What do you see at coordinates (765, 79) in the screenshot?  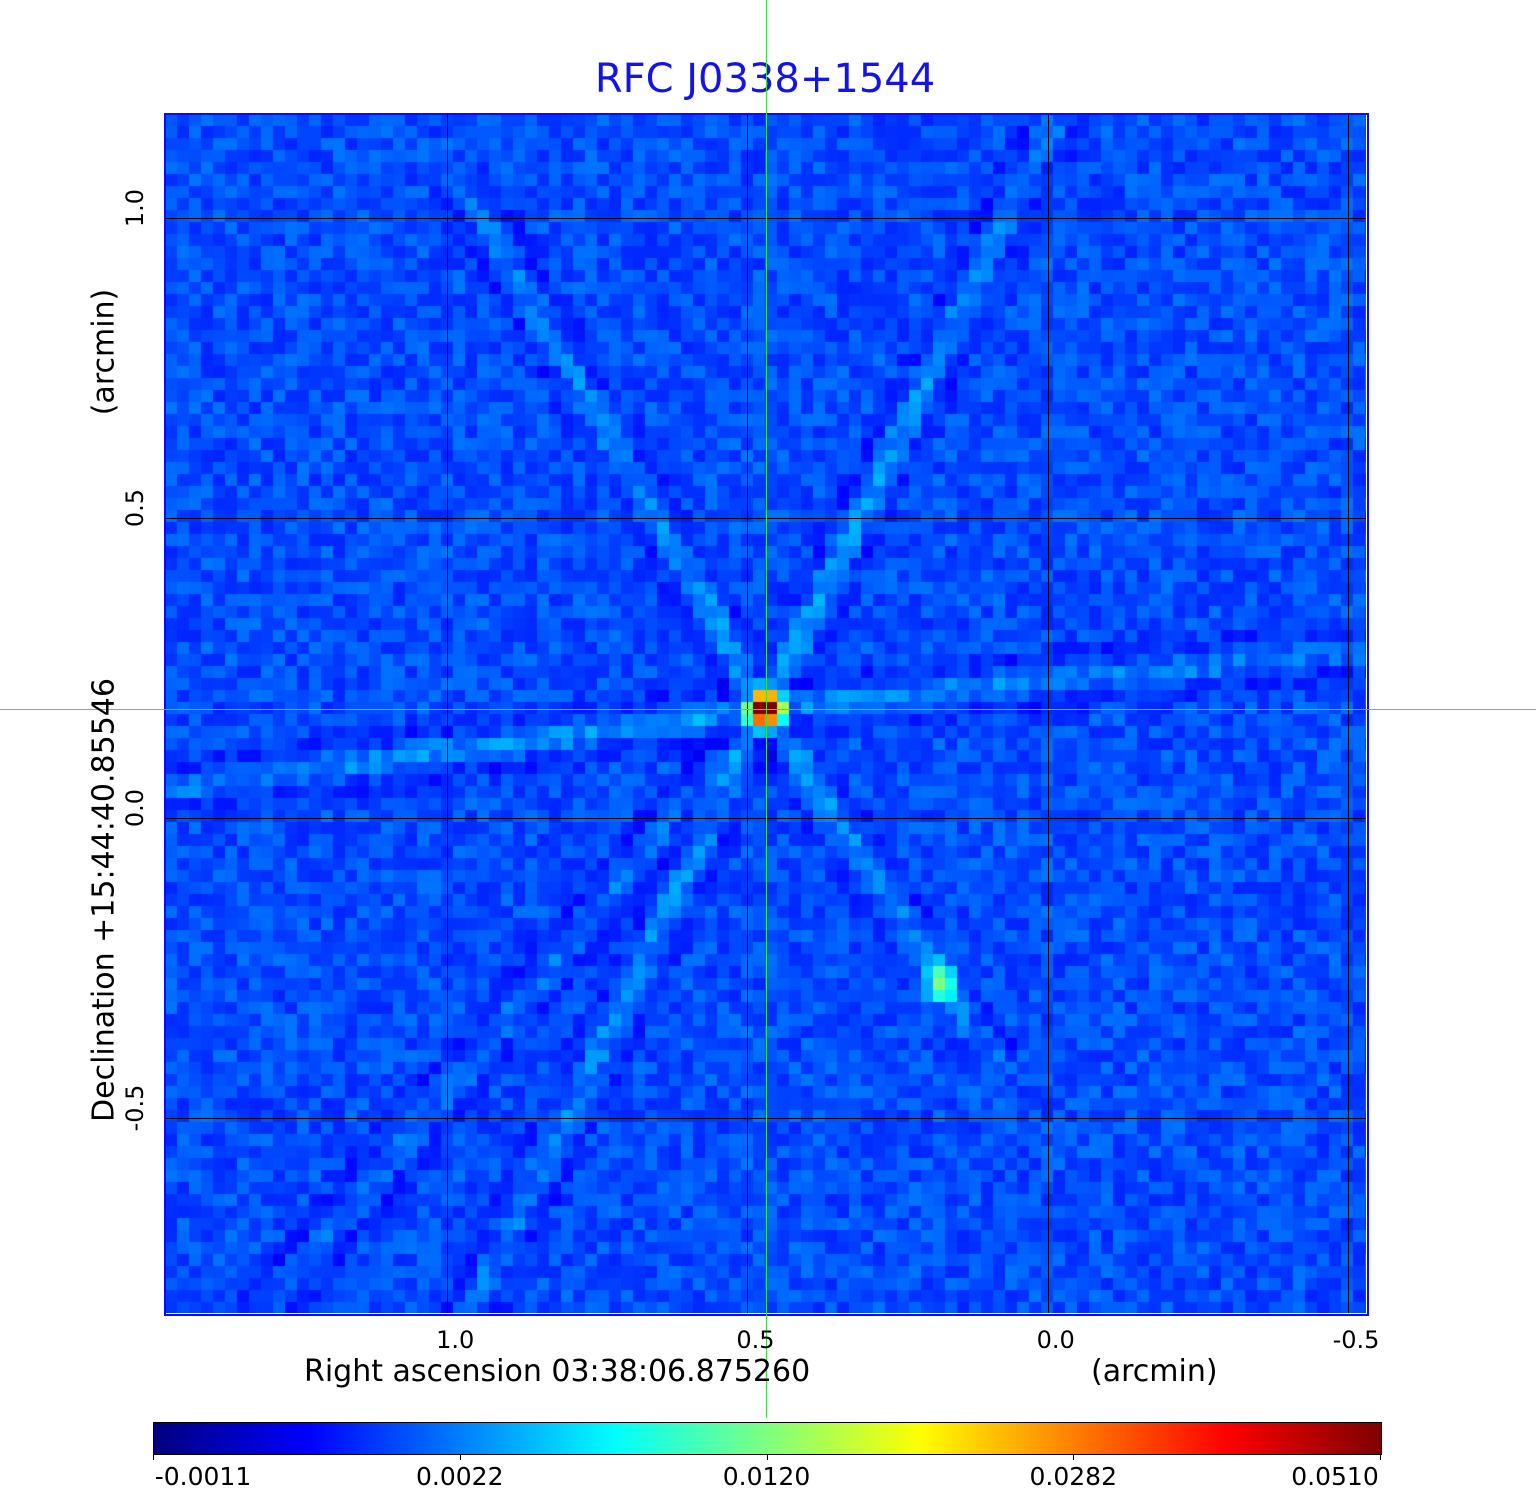 I see `chart-title: RFC J0338+1544` at bounding box center [765, 79].